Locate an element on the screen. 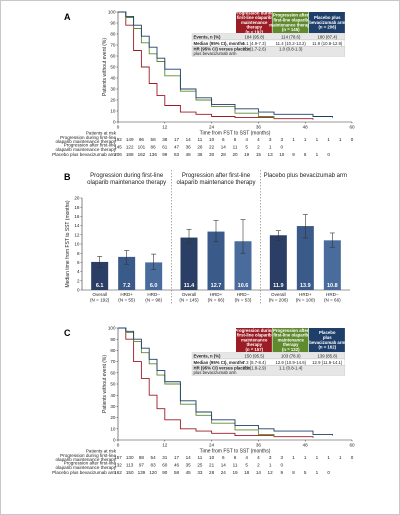 This screenshot has height=515, width=400. risk-count: 63 is located at coordinates (177, 154).